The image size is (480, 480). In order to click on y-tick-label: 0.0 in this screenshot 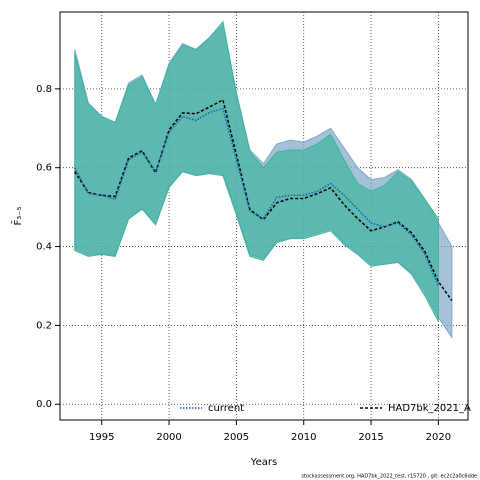, I will do `click(44, 404)`.